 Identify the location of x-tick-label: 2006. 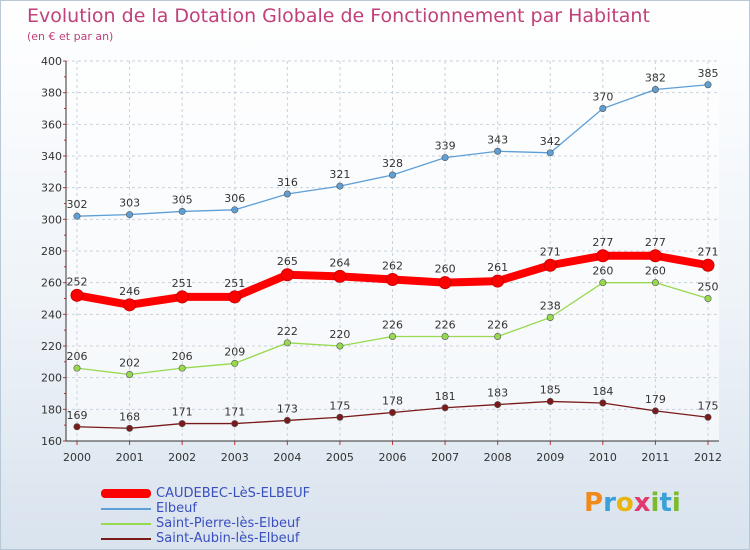
(393, 457).